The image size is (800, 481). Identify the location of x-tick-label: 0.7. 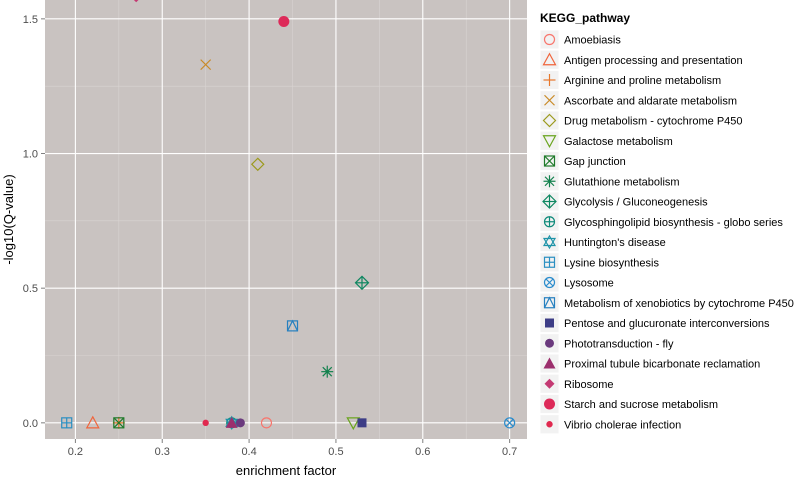
(509, 452).